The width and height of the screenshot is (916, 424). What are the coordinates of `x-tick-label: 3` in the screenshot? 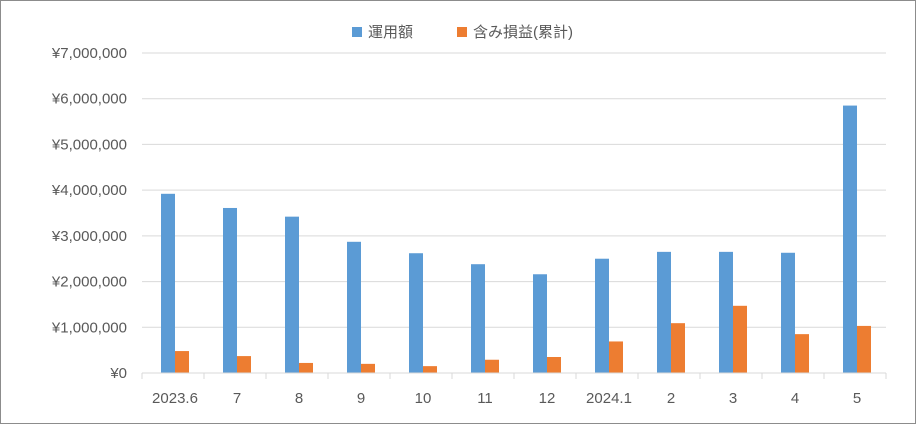 It's located at (733, 398).